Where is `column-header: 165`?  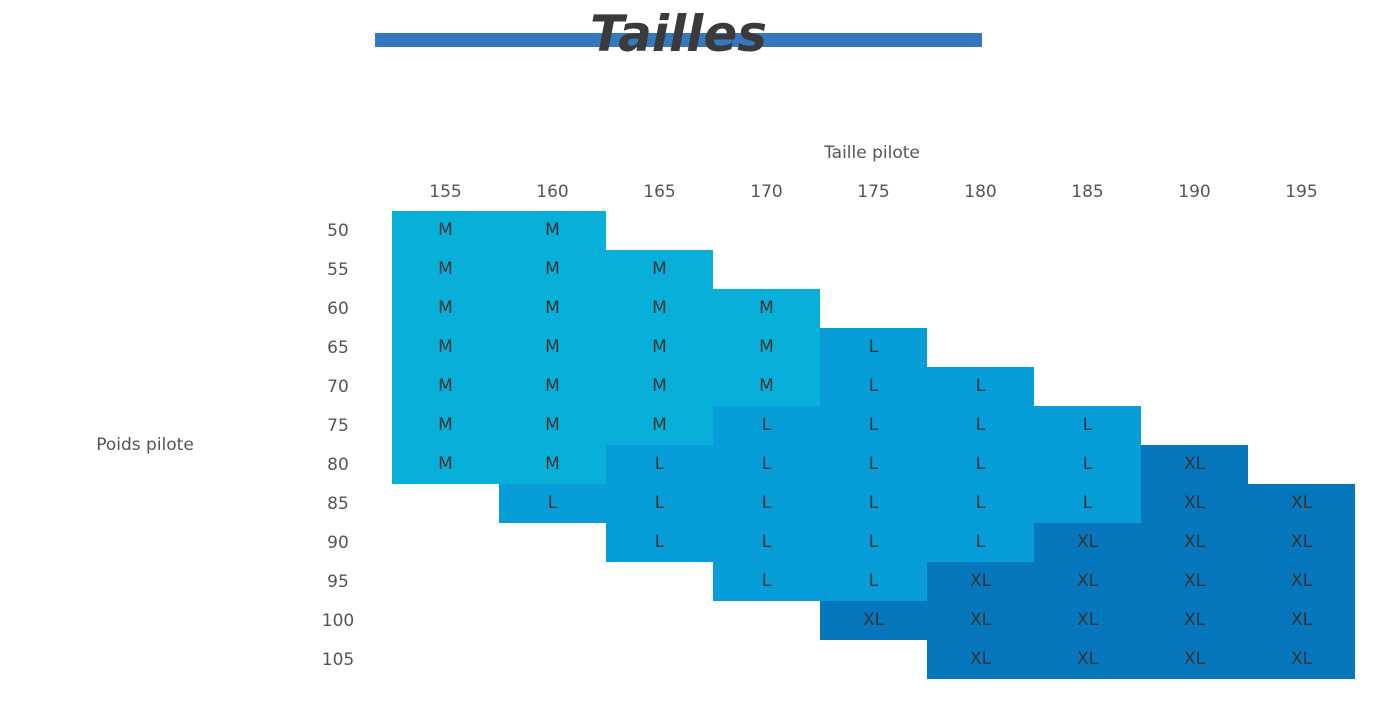
column-header: 165 is located at coordinates (659, 192).